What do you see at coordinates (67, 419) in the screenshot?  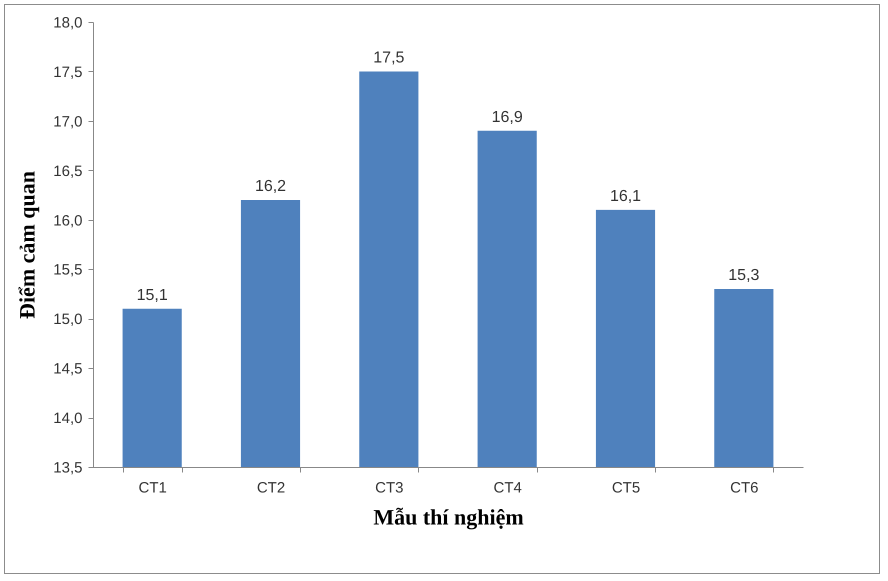 I see `y-tick-label: 14,0` at bounding box center [67, 419].